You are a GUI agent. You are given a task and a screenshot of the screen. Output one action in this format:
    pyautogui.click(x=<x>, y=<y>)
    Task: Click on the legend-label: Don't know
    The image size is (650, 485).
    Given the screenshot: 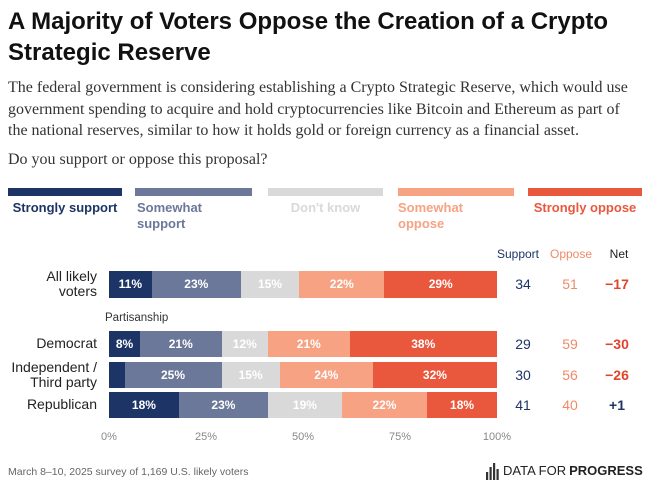 What is the action you would take?
    pyautogui.click(x=325, y=207)
    